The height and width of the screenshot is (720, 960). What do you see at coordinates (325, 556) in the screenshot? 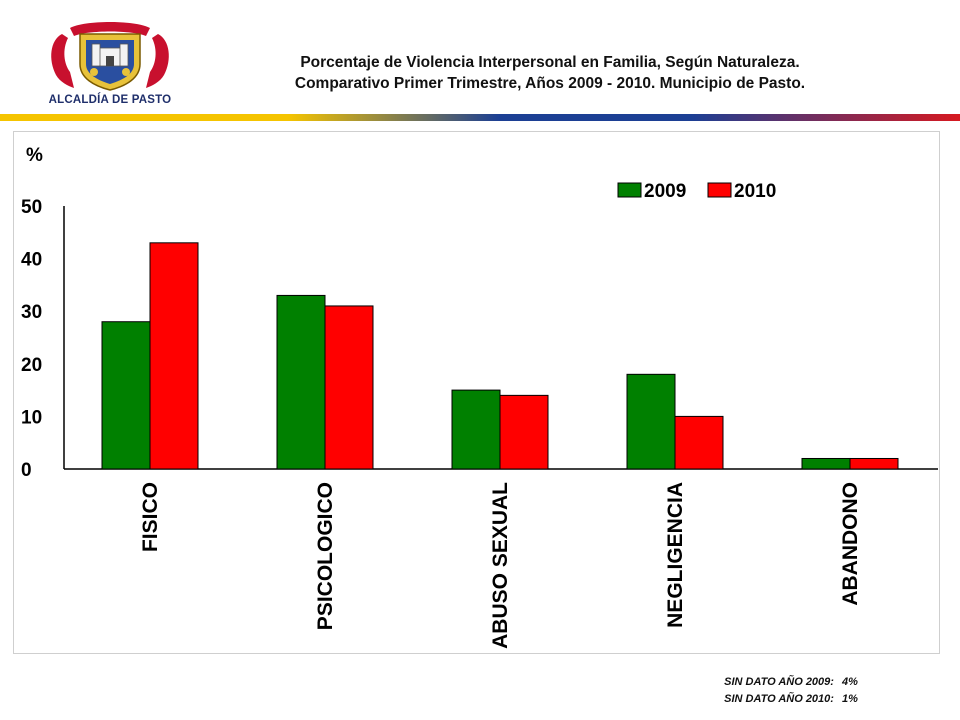
I see `x-tick-label: PSICOLOGICO` at bounding box center [325, 556].